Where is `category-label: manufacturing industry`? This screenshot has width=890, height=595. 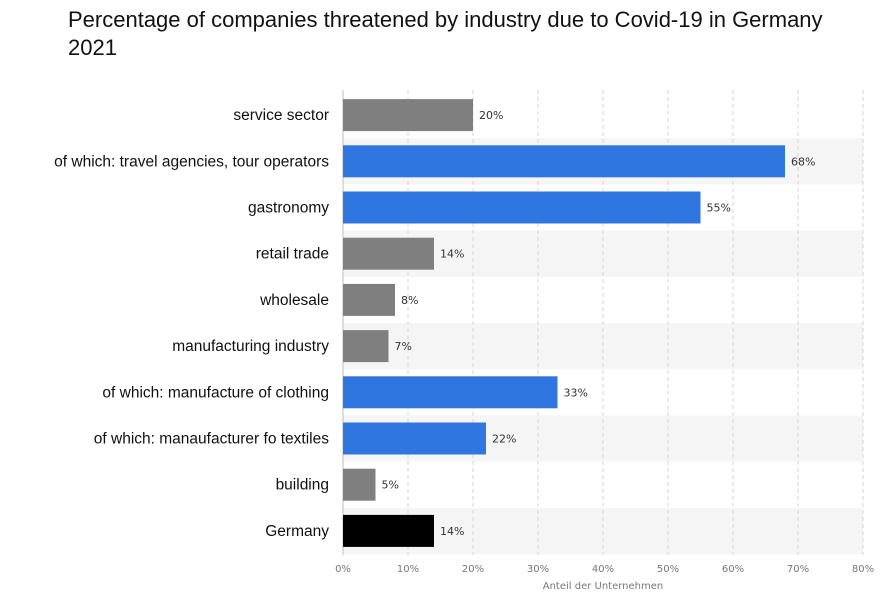
category-label: manufacturing industry is located at coordinates (250, 346).